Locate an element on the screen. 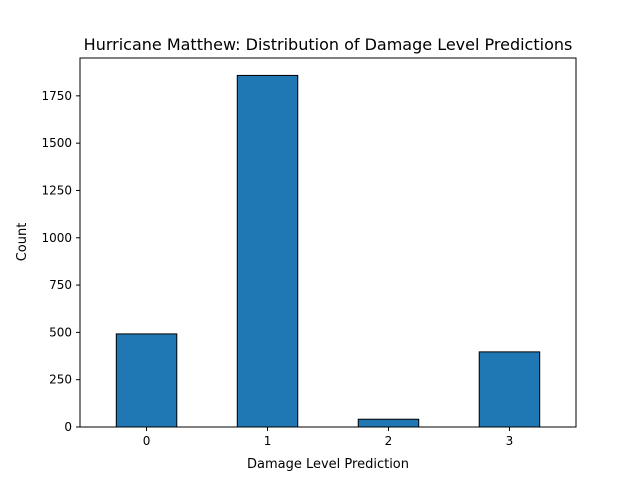 The height and width of the screenshot is (480, 640). x-tick-label: 3 is located at coordinates (510, 441).